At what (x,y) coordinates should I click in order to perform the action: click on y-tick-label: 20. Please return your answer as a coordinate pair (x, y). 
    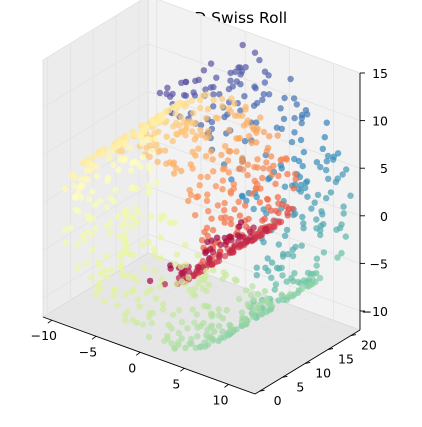
    Looking at the image, I should click on (369, 345).